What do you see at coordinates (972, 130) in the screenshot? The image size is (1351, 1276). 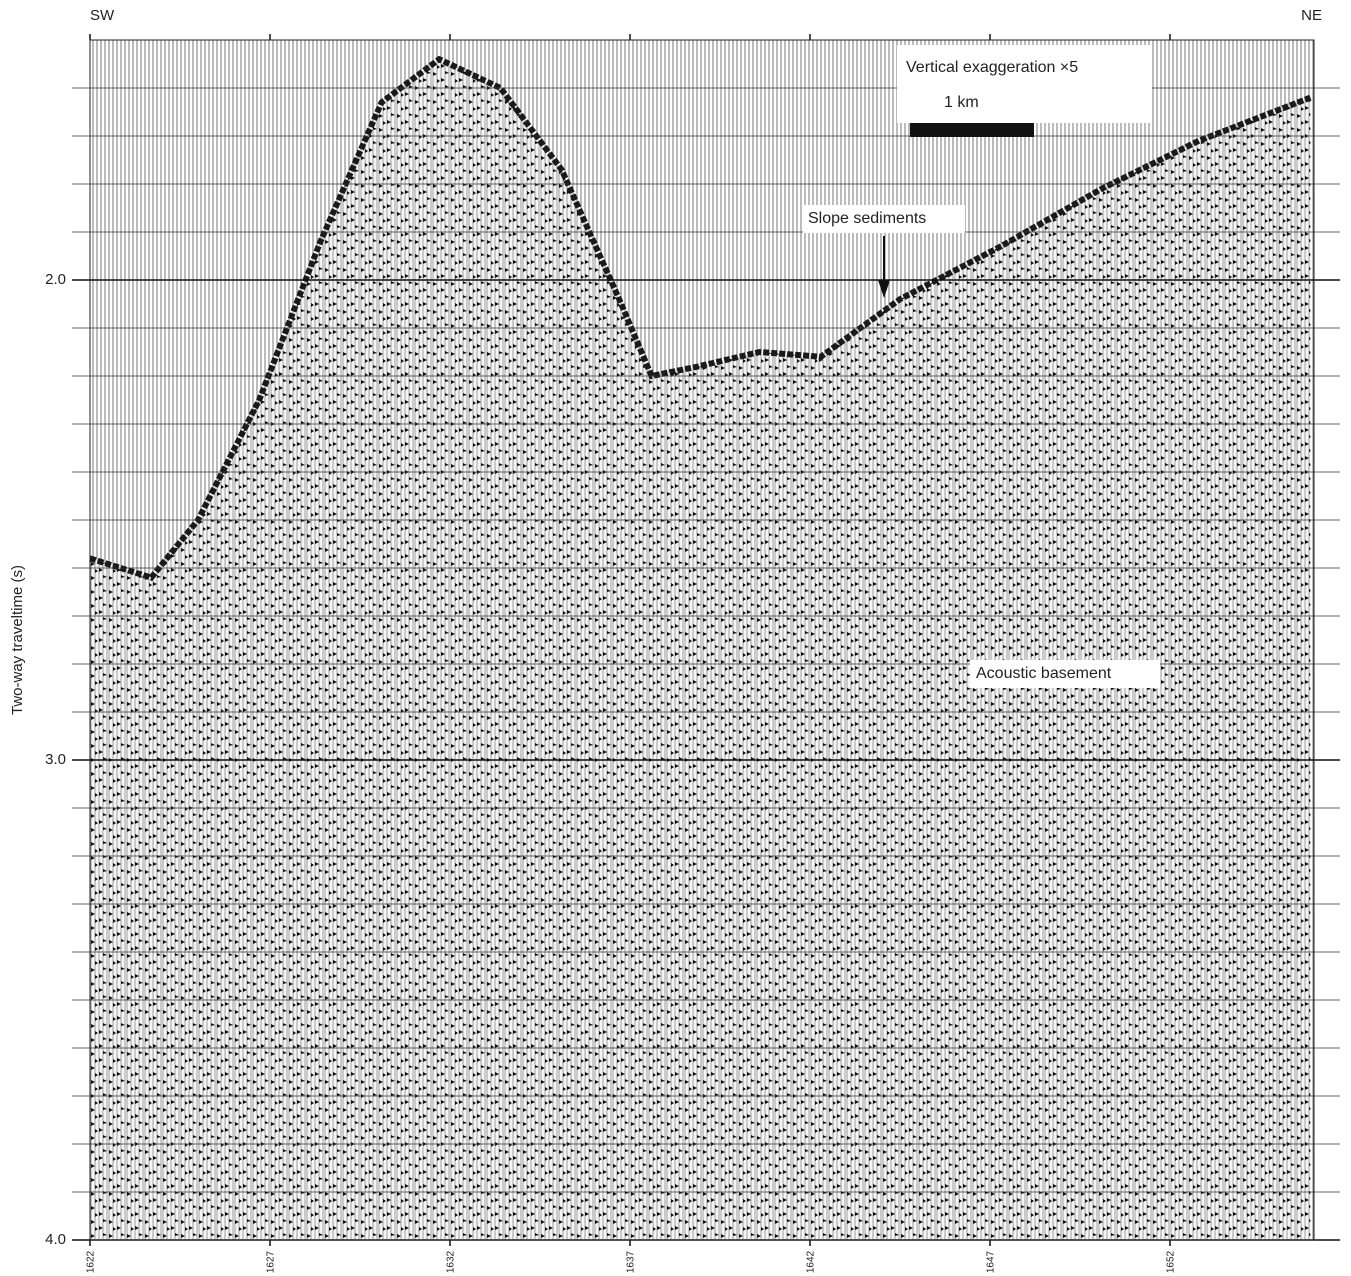 I see `scale-bar` at bounding box center [972, 130].